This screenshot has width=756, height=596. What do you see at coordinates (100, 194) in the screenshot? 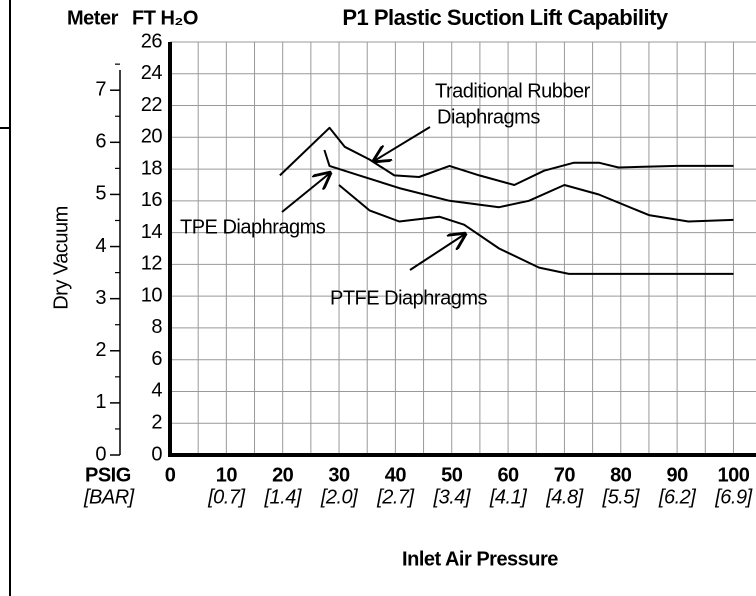
I see `y2-tick-label: 5` at bounding box center [100, 194].